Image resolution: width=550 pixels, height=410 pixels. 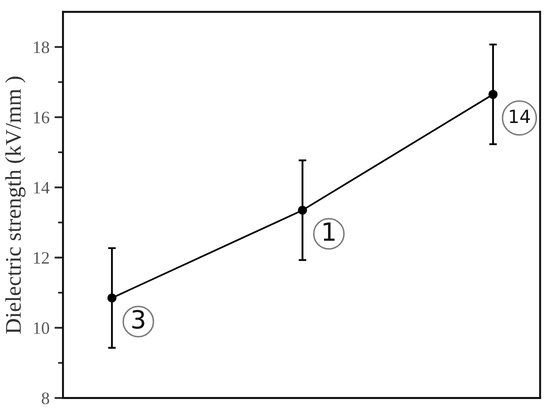 I want to click on y-tick-label: 12, so click(x=41, y=258).